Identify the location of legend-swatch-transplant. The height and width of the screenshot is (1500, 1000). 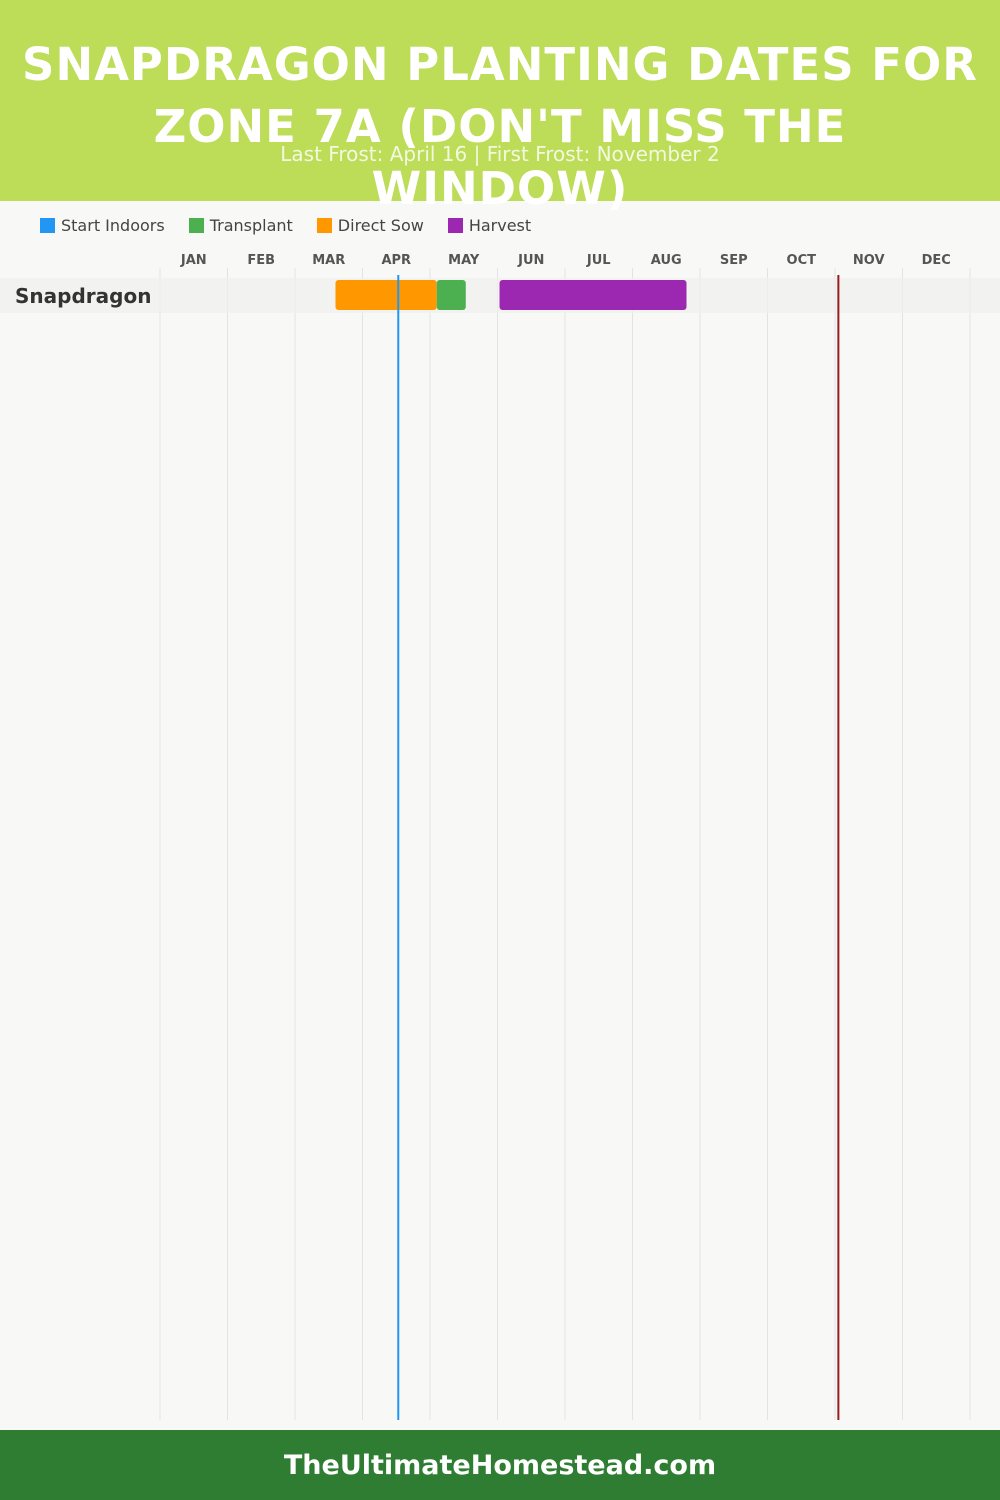
(196, 225).